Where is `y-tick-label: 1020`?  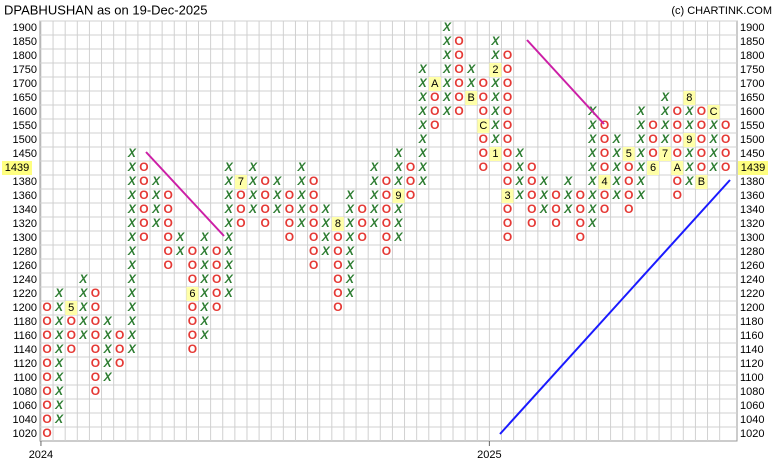 y-tick-label: 1020 is located at coordinates (25, 434).